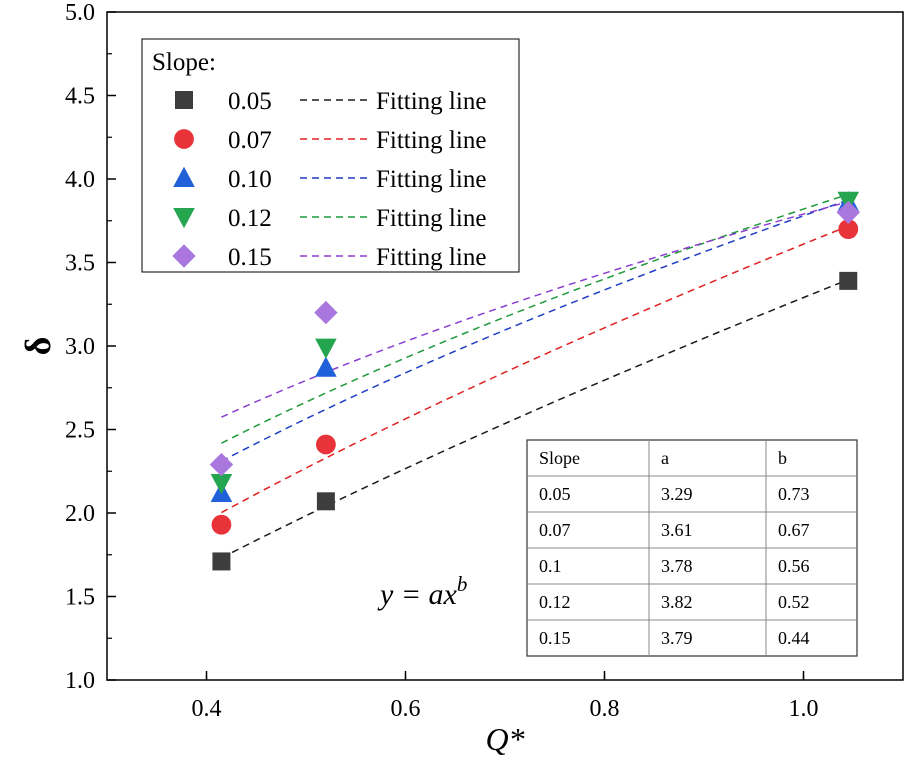 The width and height of the screenshot is (905, 757). I want to click on table-cell: 0.07, so click(555, 530).